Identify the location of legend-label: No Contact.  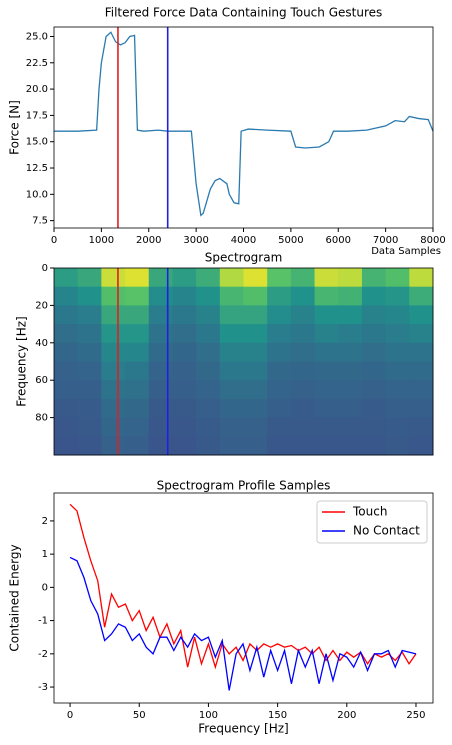
(386, 531).